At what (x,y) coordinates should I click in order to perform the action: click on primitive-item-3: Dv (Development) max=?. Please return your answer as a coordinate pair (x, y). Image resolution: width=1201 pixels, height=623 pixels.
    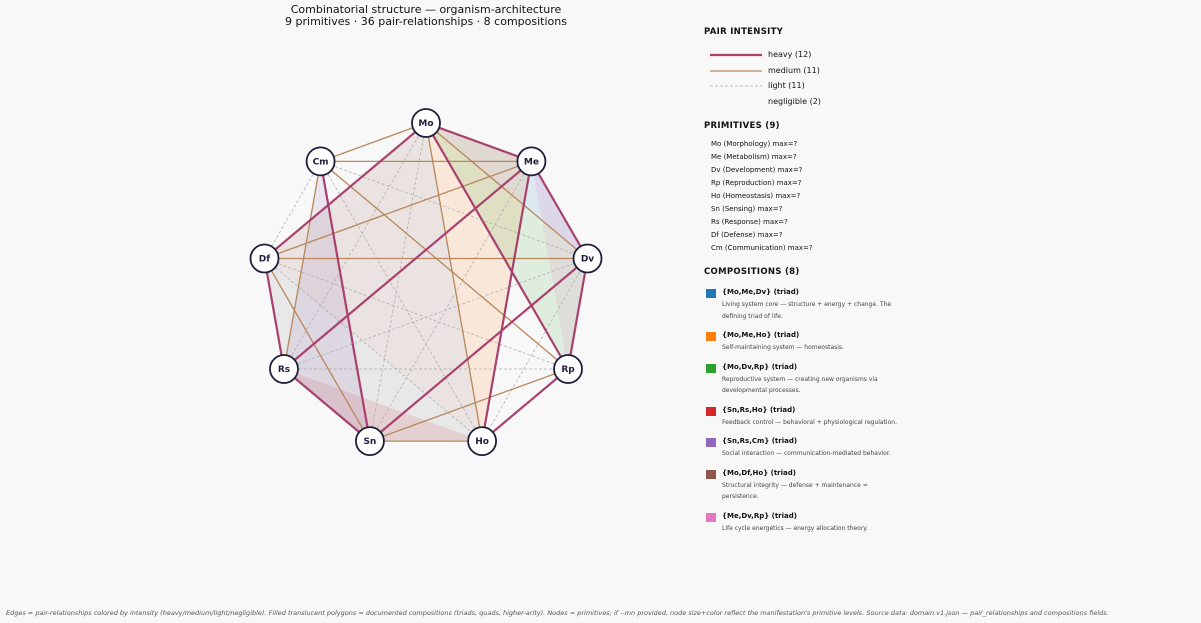
    Looking at the image, I should click on (757, 170).